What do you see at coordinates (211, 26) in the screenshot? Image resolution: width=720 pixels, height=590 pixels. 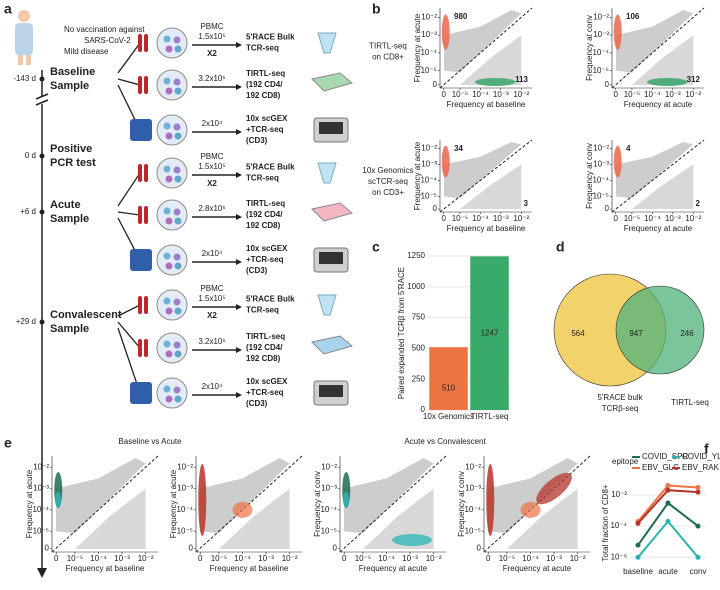 I see `input-label: PBMC` at bounding box center [211, 26].